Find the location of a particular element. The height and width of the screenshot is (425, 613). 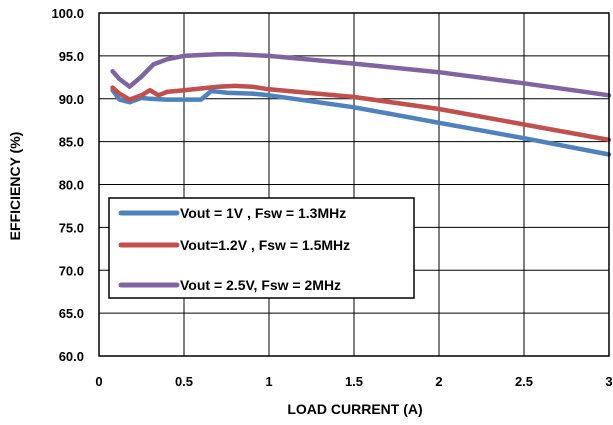

x-tick-label: 0.5 is located at coordinates (184, 381).